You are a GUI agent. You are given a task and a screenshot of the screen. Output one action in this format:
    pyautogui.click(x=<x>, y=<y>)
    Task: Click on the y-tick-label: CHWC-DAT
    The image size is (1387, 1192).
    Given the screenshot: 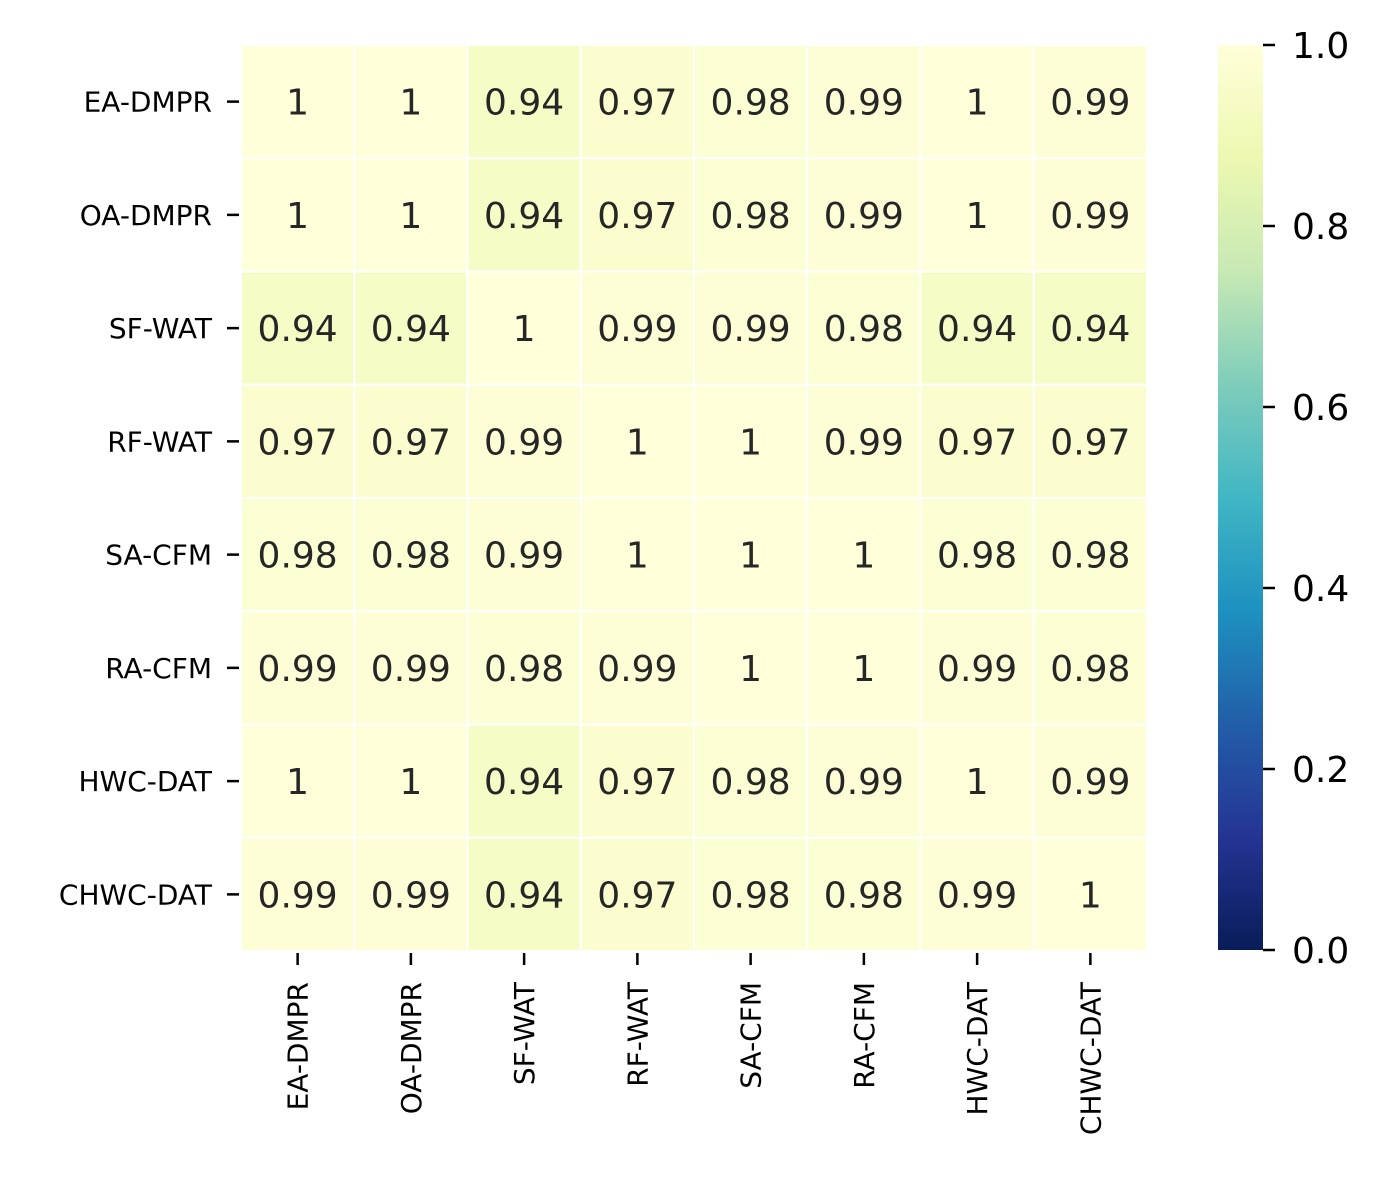 What is the action you would take?
    pyautogui.click(x=136, y=894)
    